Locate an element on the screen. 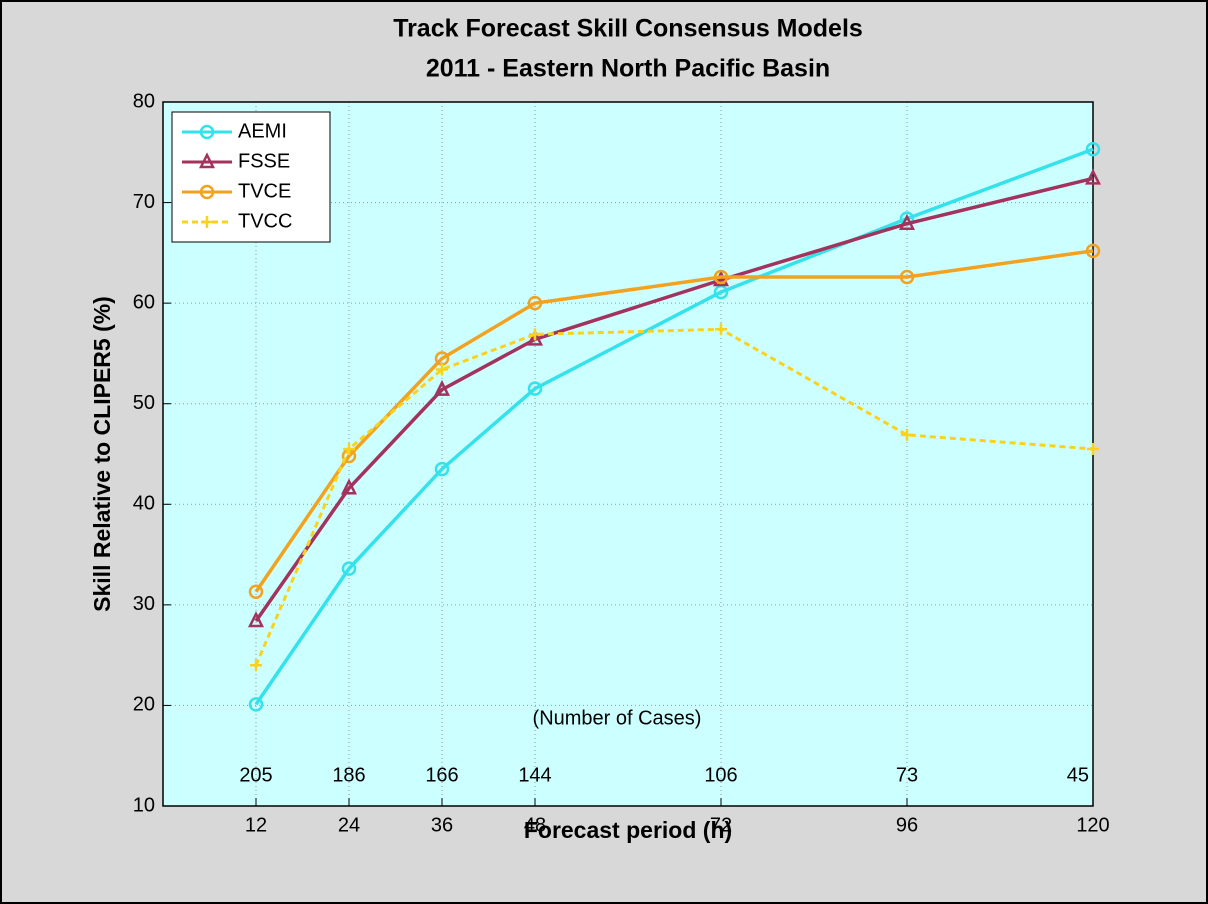  case-count: 106 is located at coordinates (720, 775).